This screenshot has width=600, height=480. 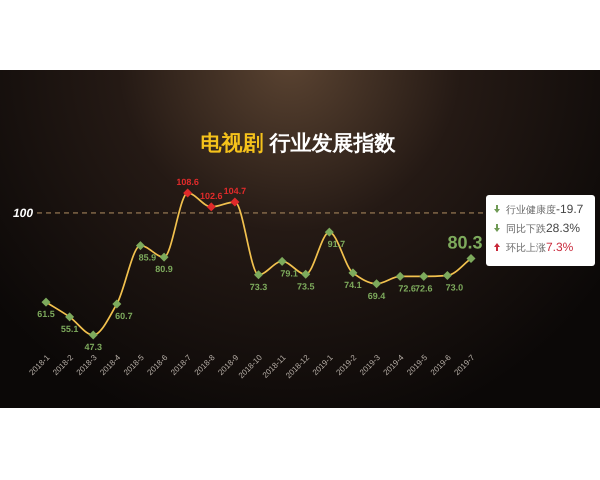 What do you see at coordinates (289, 273) in the screenshot?
I see `data-label: 79.1` at bounding box center [289, 273].